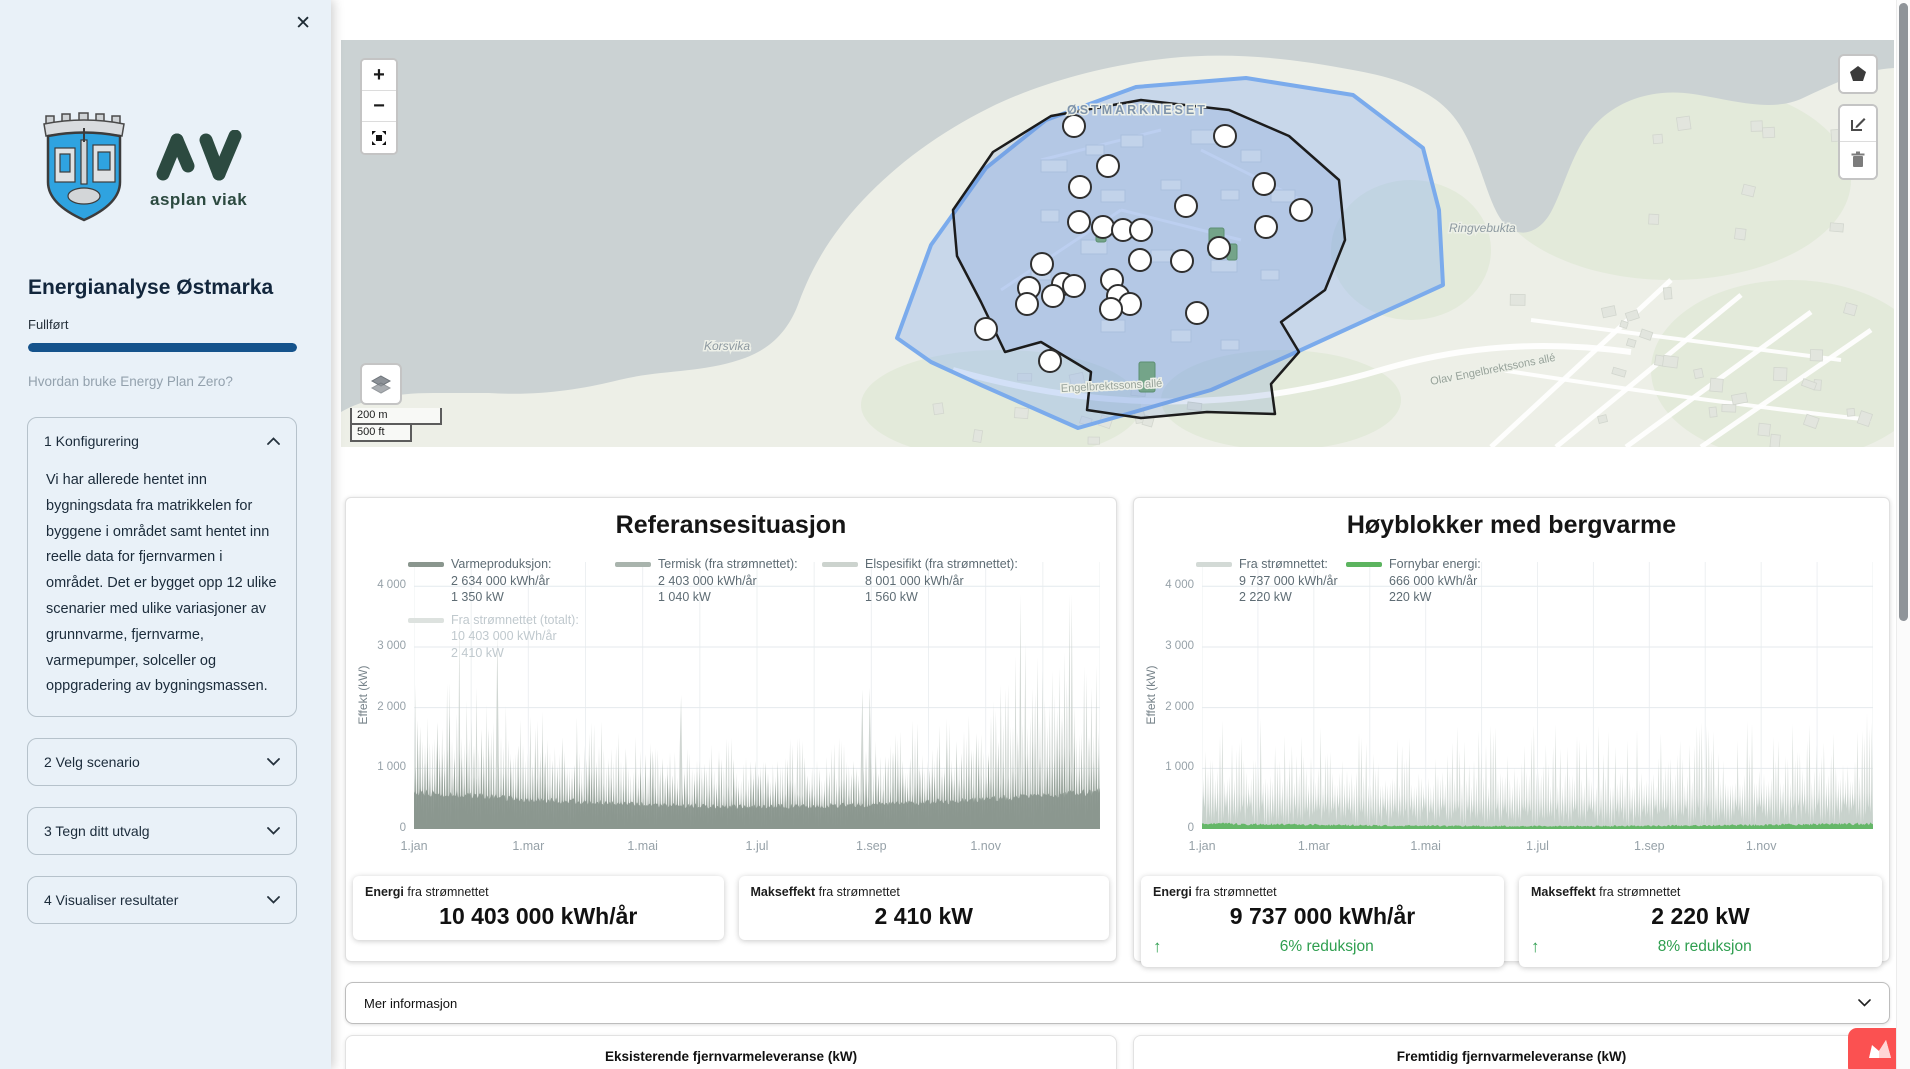  Describe the element at coordinates (91, 441) in the screenshot. I see `accordion-label: 1 Konfigurering` at that location.